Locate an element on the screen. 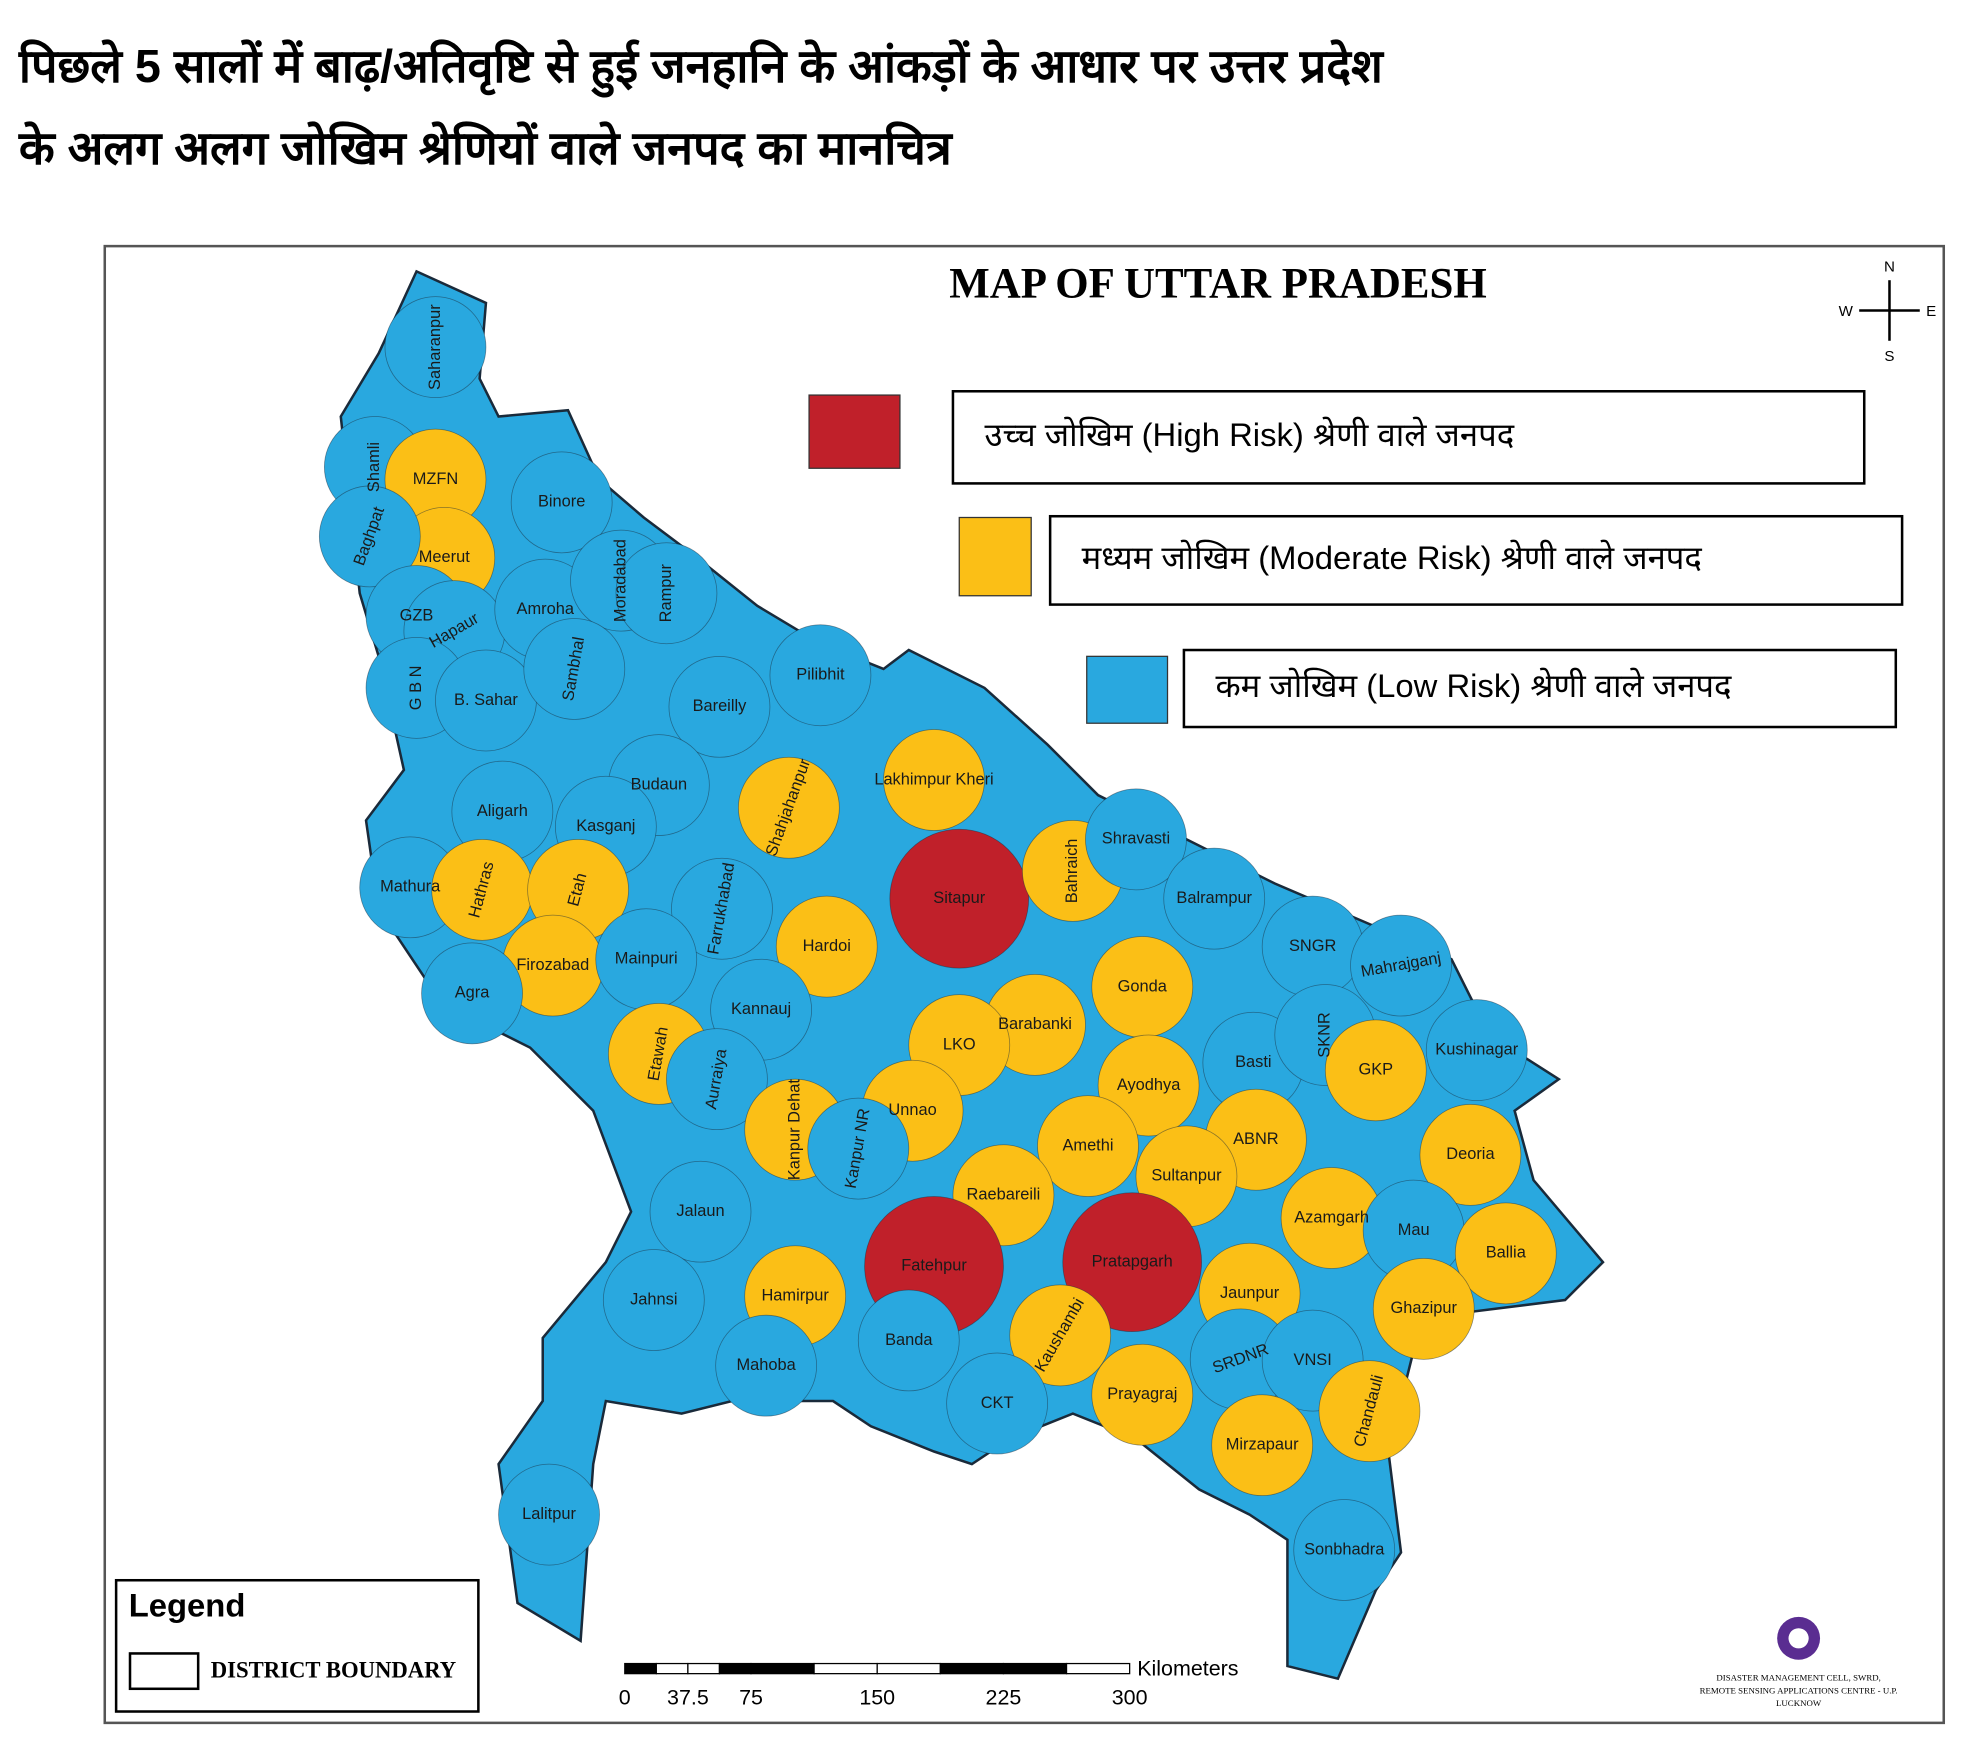 The width and height of the screenshot is (1969, 1762). district-label: Kushinagar is located at coordinates (1476, 1049).